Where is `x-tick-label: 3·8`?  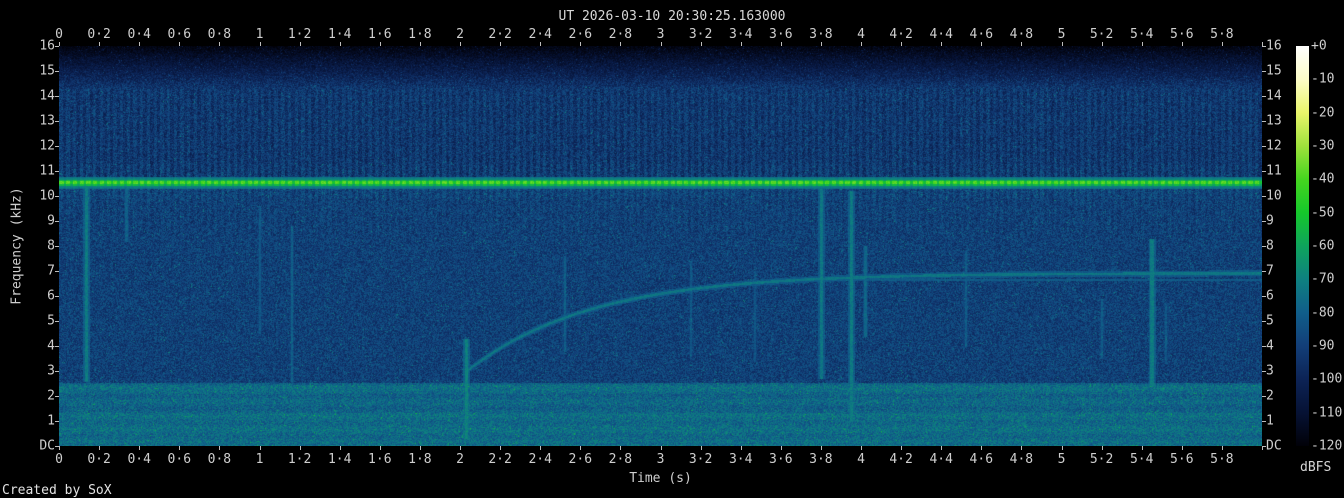 x-tick-label: 3·8 is located at coordinates (821, 459).